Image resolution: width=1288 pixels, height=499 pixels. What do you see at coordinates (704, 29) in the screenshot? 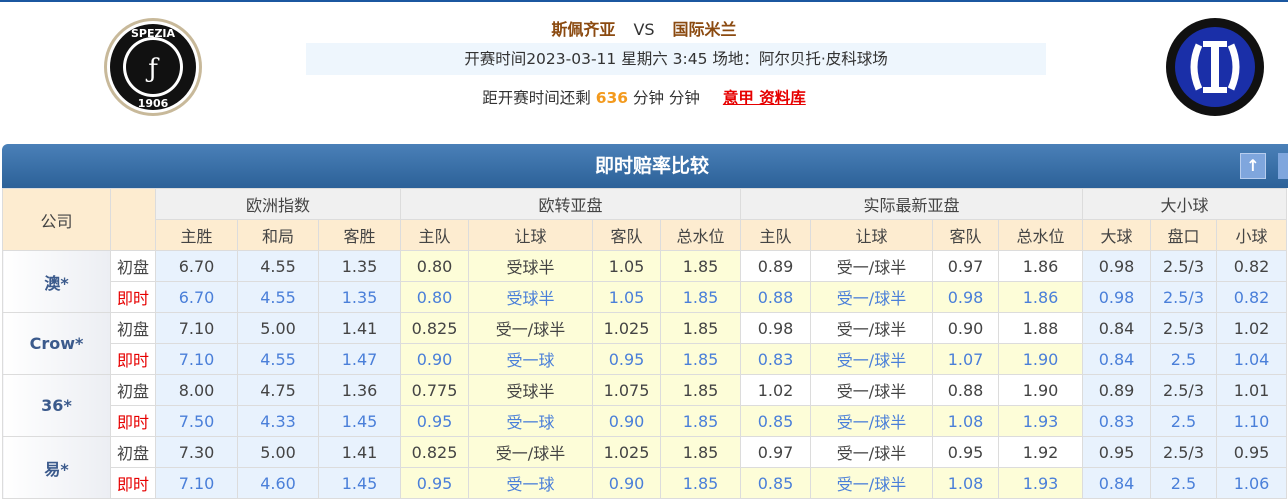
I see `away-team-name: 国际米兰` at bounding box center [704, 29].